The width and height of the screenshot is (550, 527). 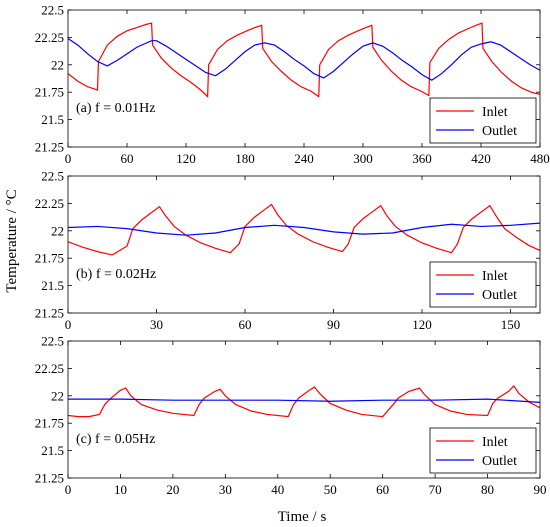 I want to click on x-tick-label: 70, so click(x=435, y=489).